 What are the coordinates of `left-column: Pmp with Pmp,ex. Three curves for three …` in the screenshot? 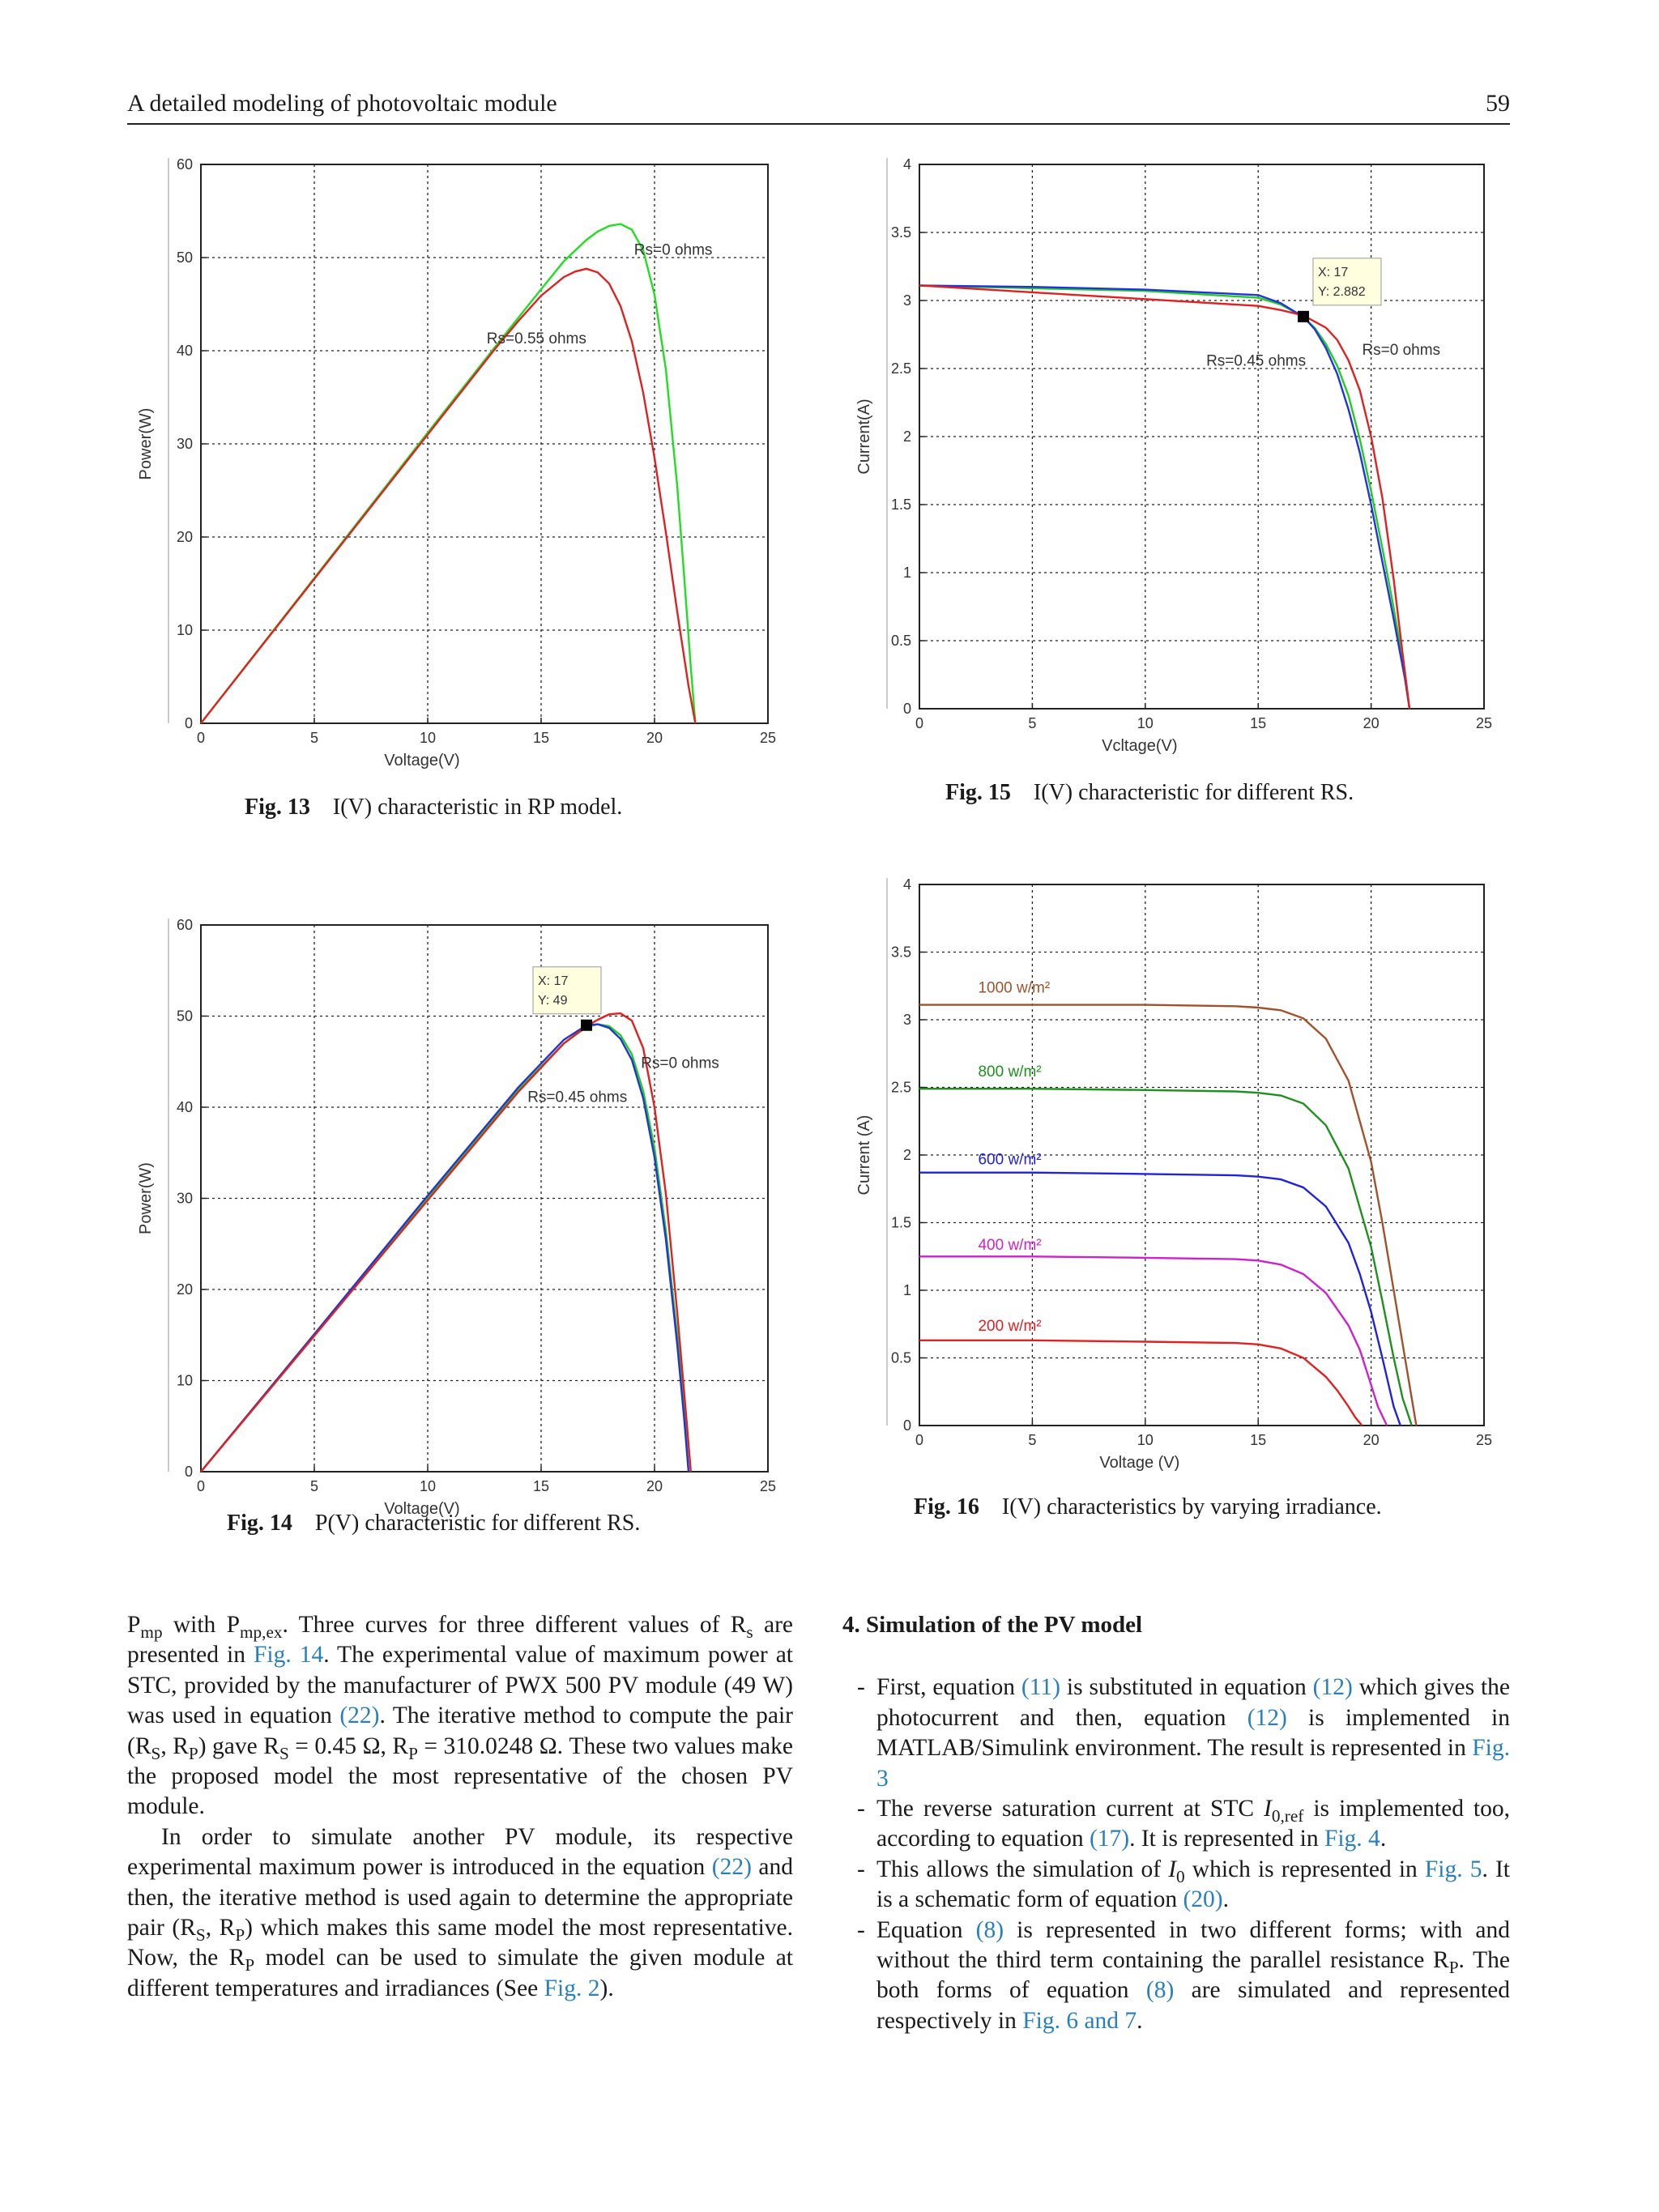 It's located at (460, 1807).